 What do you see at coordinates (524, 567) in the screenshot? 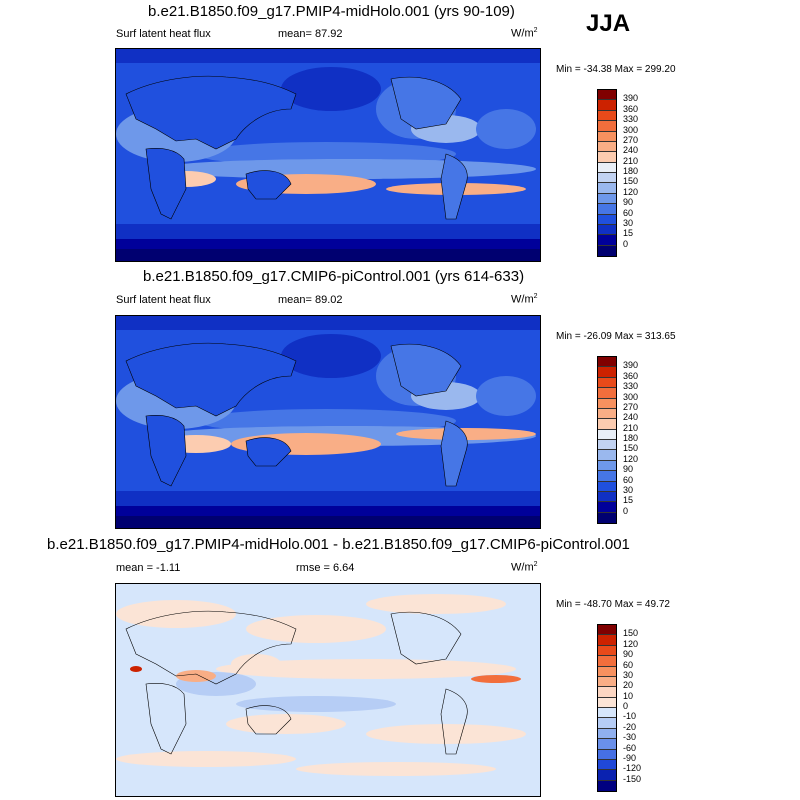
I see `panel-3-units: W/m2` at bounding box center [524, 567].